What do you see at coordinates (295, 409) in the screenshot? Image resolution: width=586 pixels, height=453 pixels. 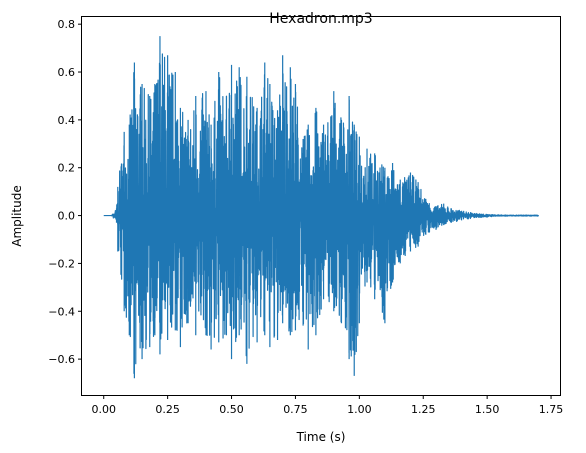 I see `x-tick-label: 0.75` at bounding box center [295, 409].